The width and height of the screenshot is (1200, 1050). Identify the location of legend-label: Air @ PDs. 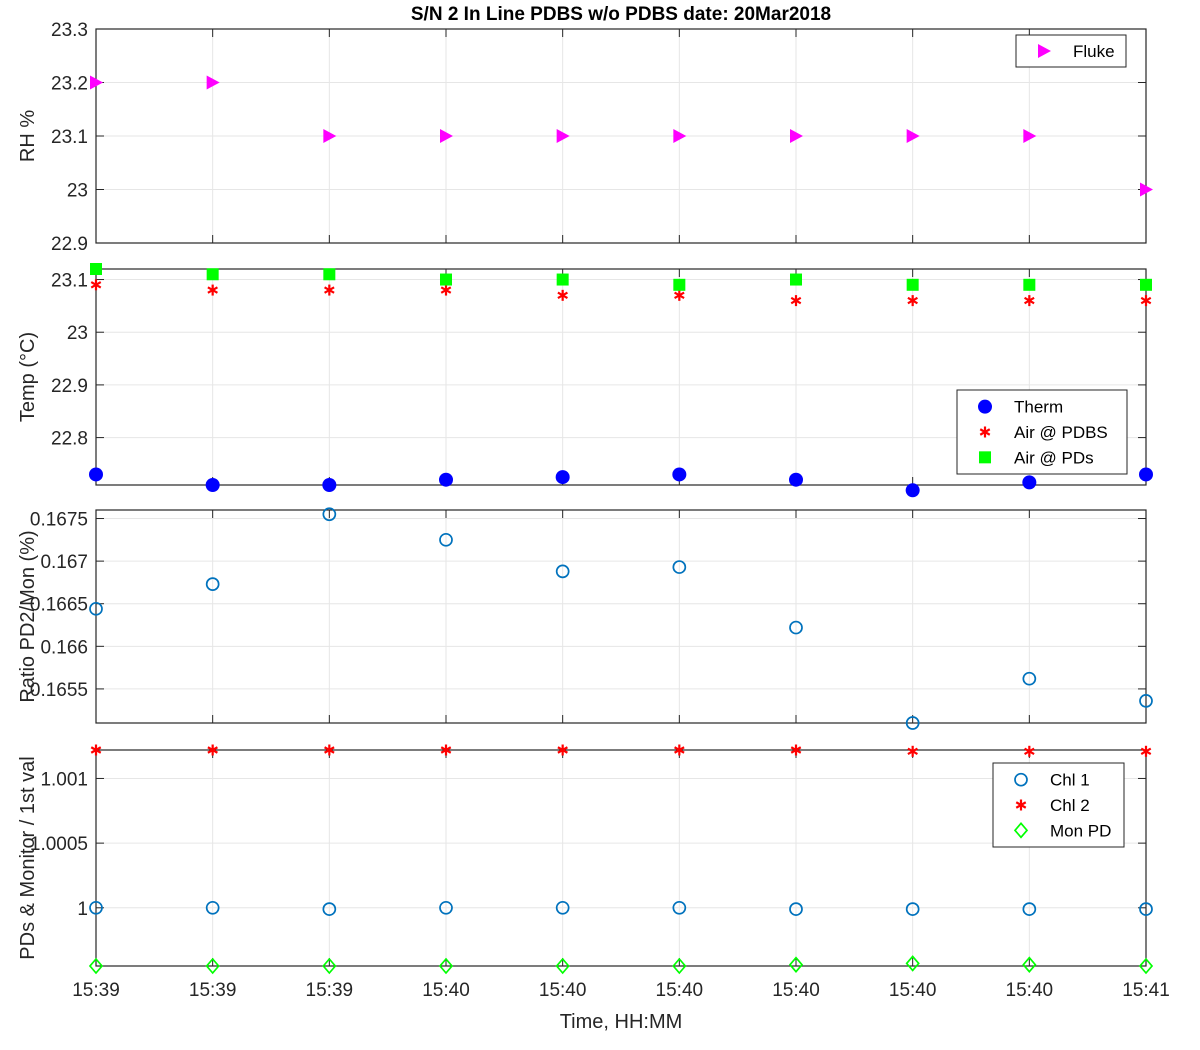
(1054, 457).